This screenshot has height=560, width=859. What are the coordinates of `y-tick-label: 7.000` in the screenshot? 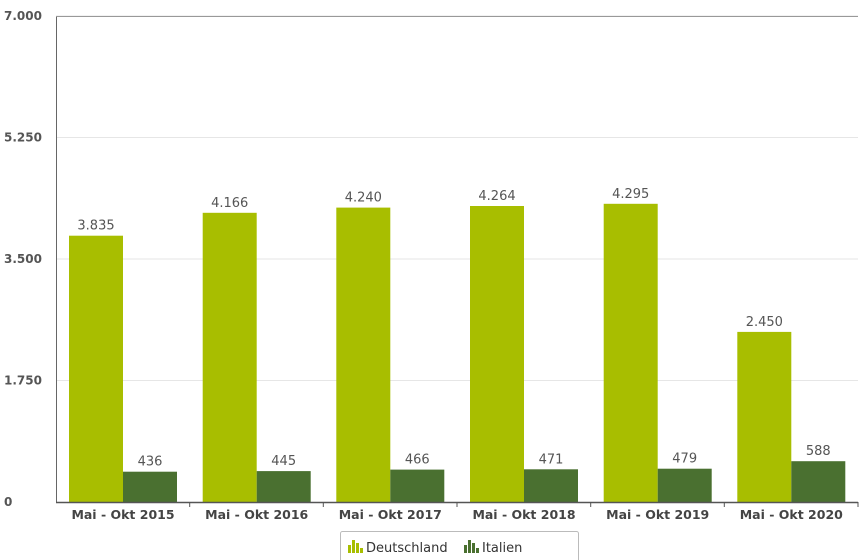 It's located at (23, 16).